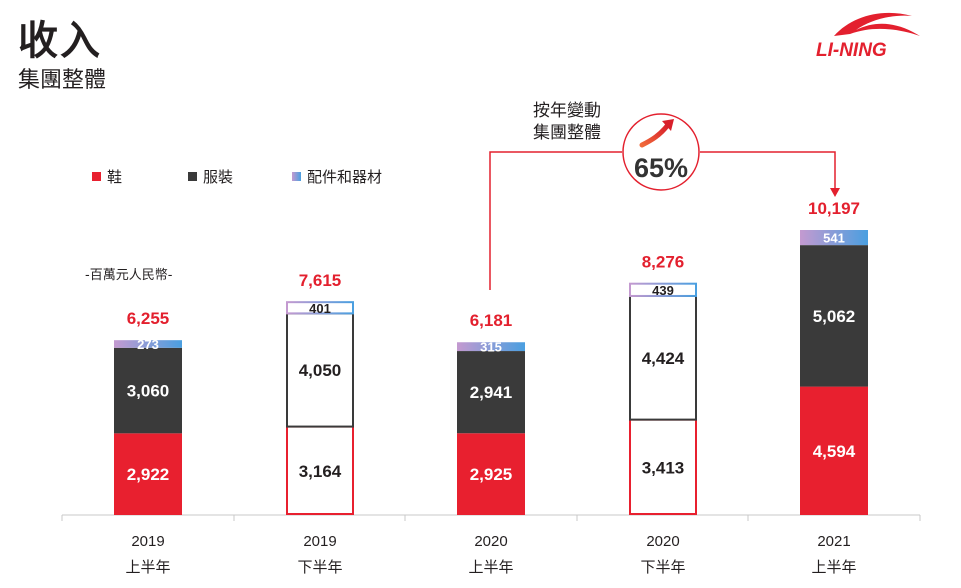  I want to click on yoy-caption-line1: 按年變動, so click(567, 111).